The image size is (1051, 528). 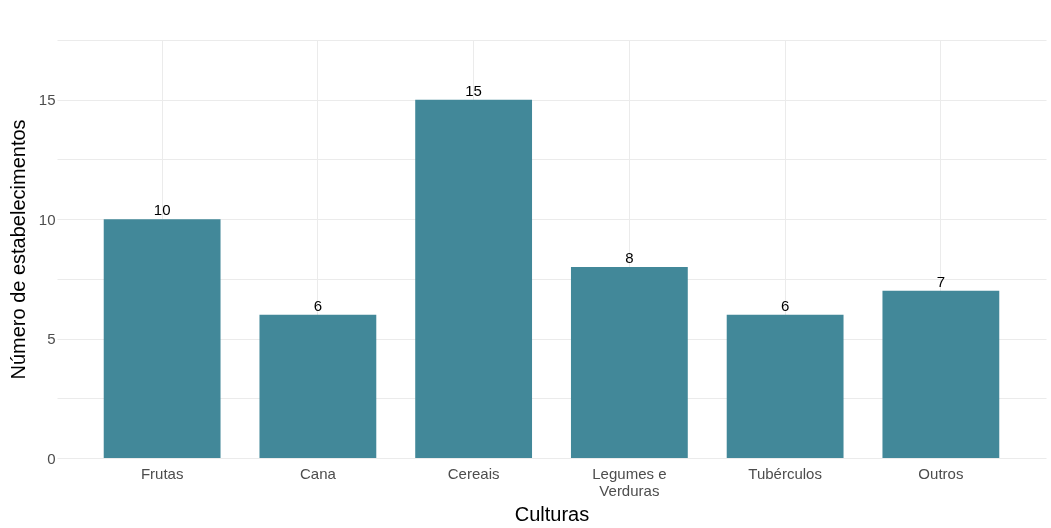 What do you see at coordinates (785, 473) in the screenshot?
I see `x-tick-label: Tubérculos` at bounding box center [785, 473].